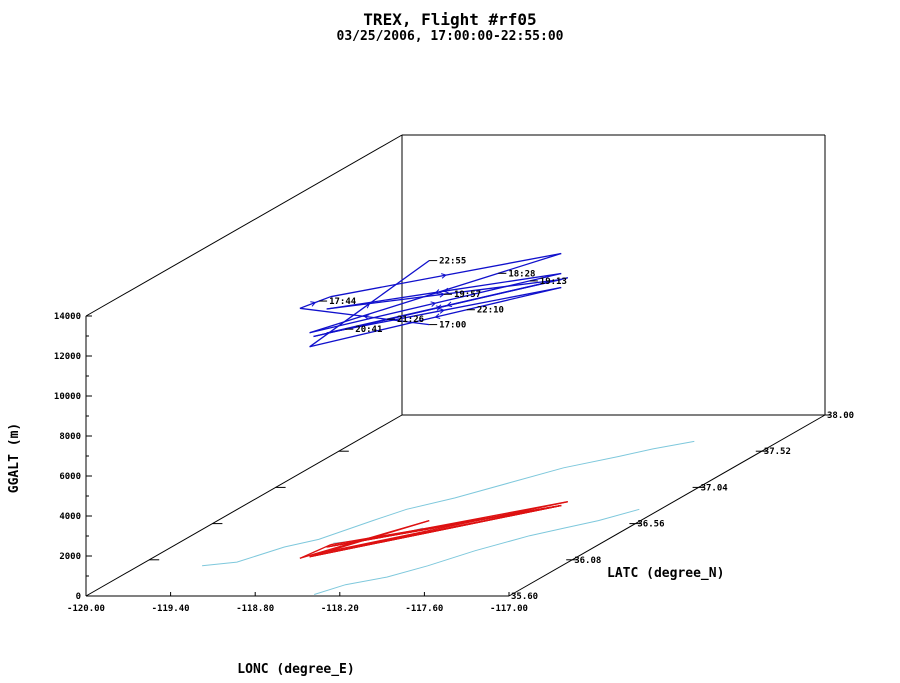 Image resolution: width=900 pixels, height=683 pixels. What do you see at coordinates (424, 609) in the screenshot?
I see `x-tick-label: -117.60` at bounding box center [424, 609].